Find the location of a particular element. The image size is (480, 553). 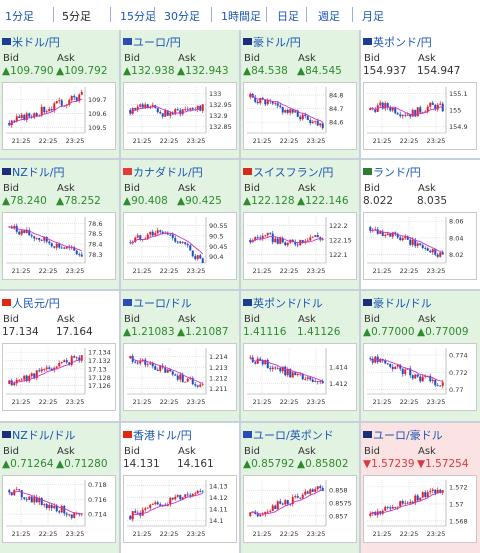

mini-chart: 90.55 90.5 90.45 90.4 21:25 22:25 23:25 is located at coordinates (180, 246).